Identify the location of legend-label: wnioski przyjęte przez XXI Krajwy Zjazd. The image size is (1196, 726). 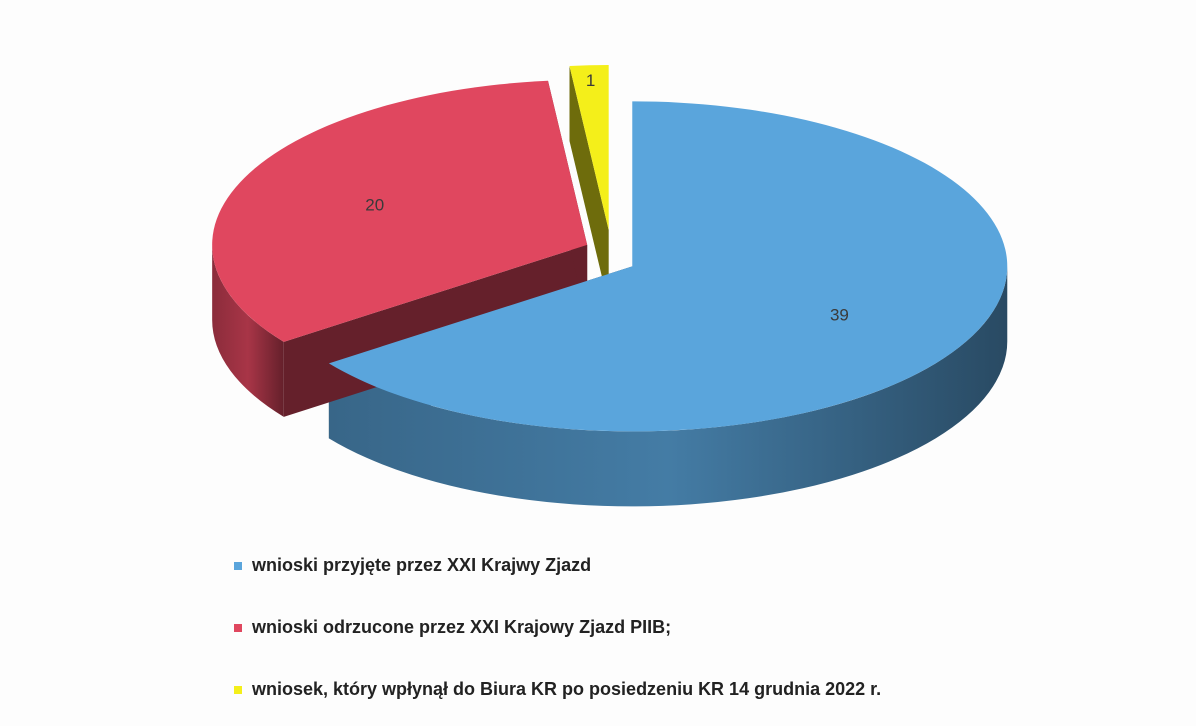
(421, 565).